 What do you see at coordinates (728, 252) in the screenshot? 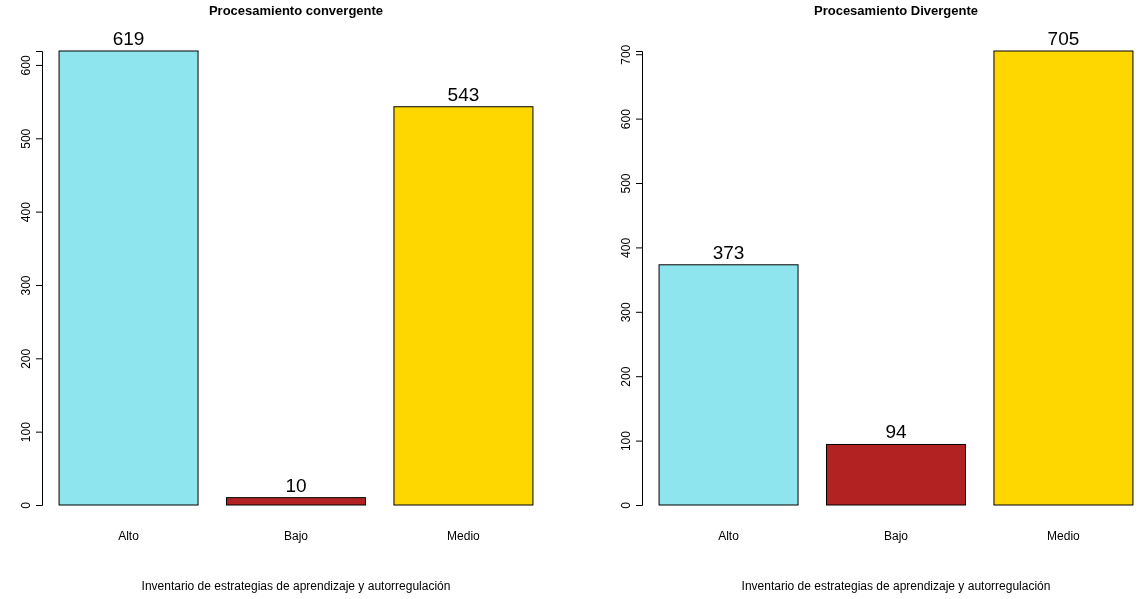
I see `data-label: 373` at bounding box center [728, 252].